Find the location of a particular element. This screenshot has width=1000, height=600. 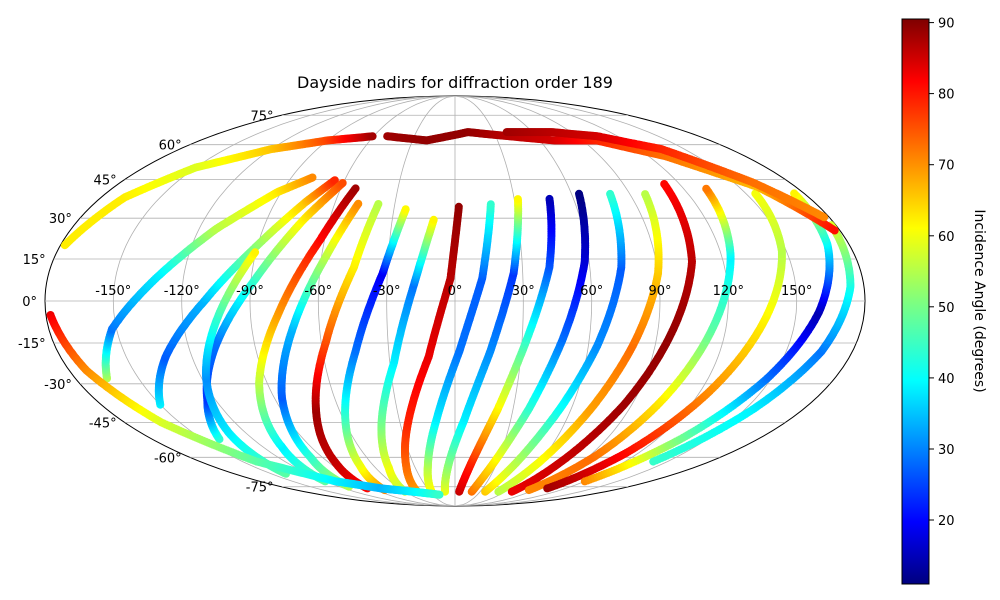

chart-title: Dayside nadirs for diffraction order 189 is located at coordinates (455, 82).